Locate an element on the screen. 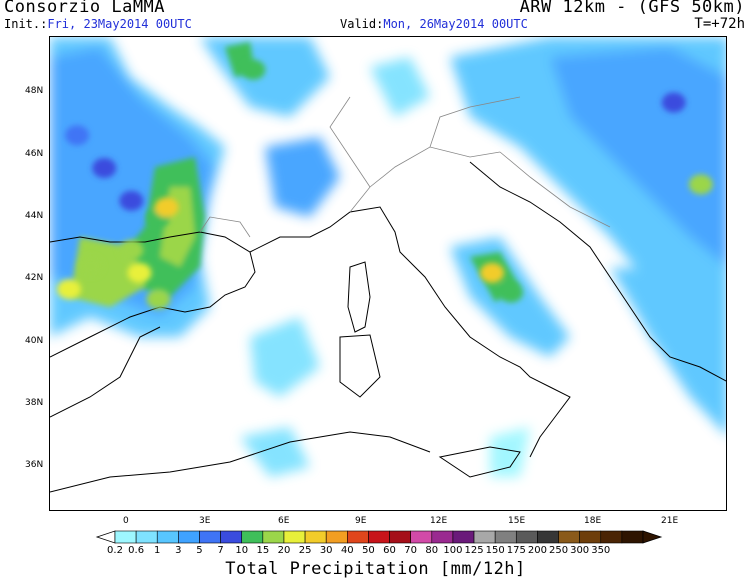  colorbar-level-label: 200 is located at coordinates (537, 550).